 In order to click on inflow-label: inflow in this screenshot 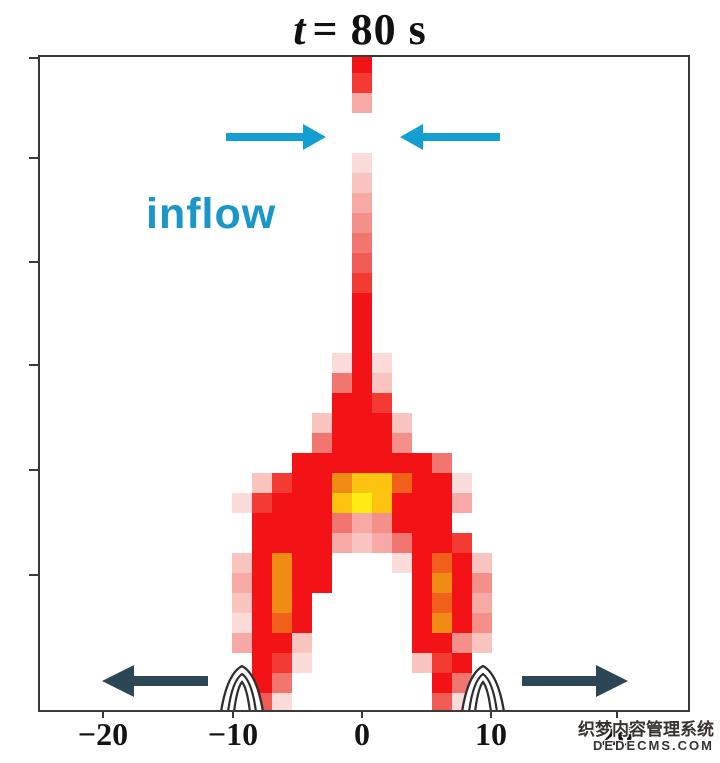, I will do `click(211, 214)`.